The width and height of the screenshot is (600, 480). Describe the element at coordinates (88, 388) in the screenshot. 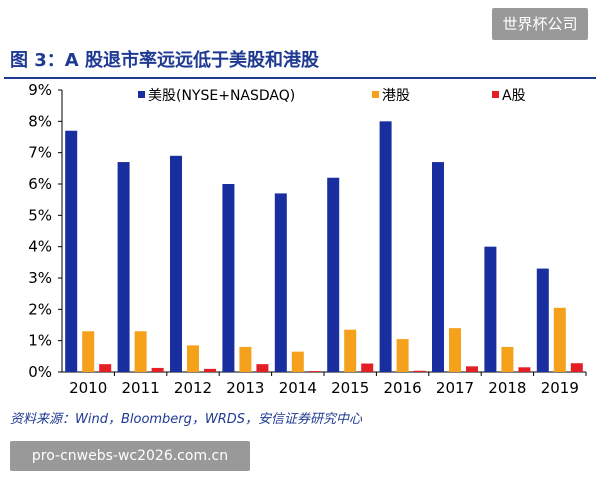

I see `x-tick-label: 2010` at that location.